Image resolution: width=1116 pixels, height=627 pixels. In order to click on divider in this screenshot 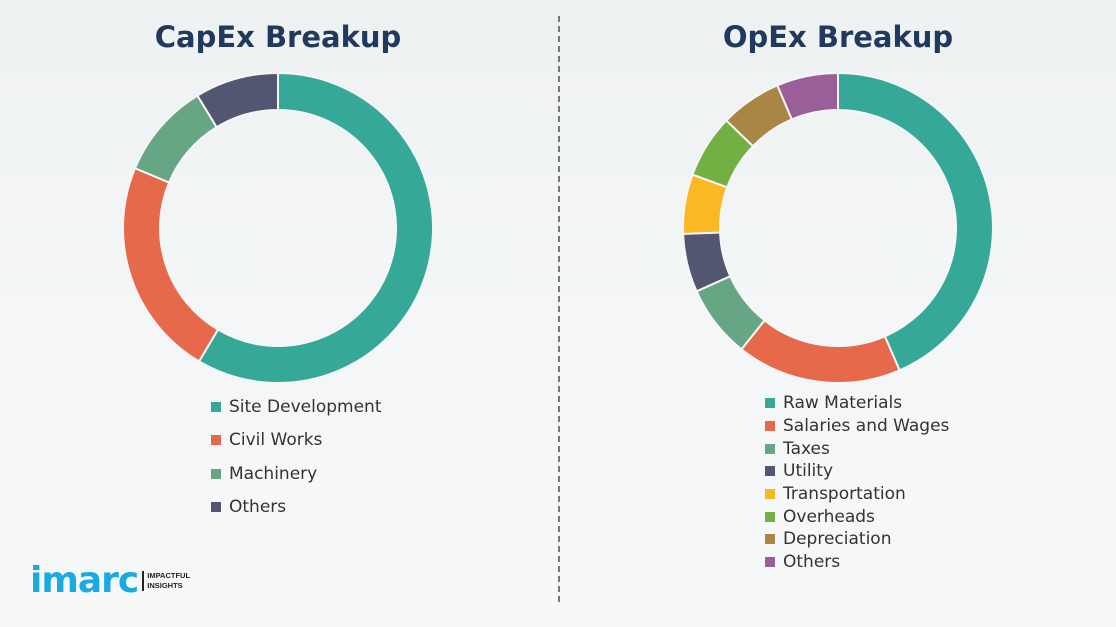, I will do `click(559, 309)`.